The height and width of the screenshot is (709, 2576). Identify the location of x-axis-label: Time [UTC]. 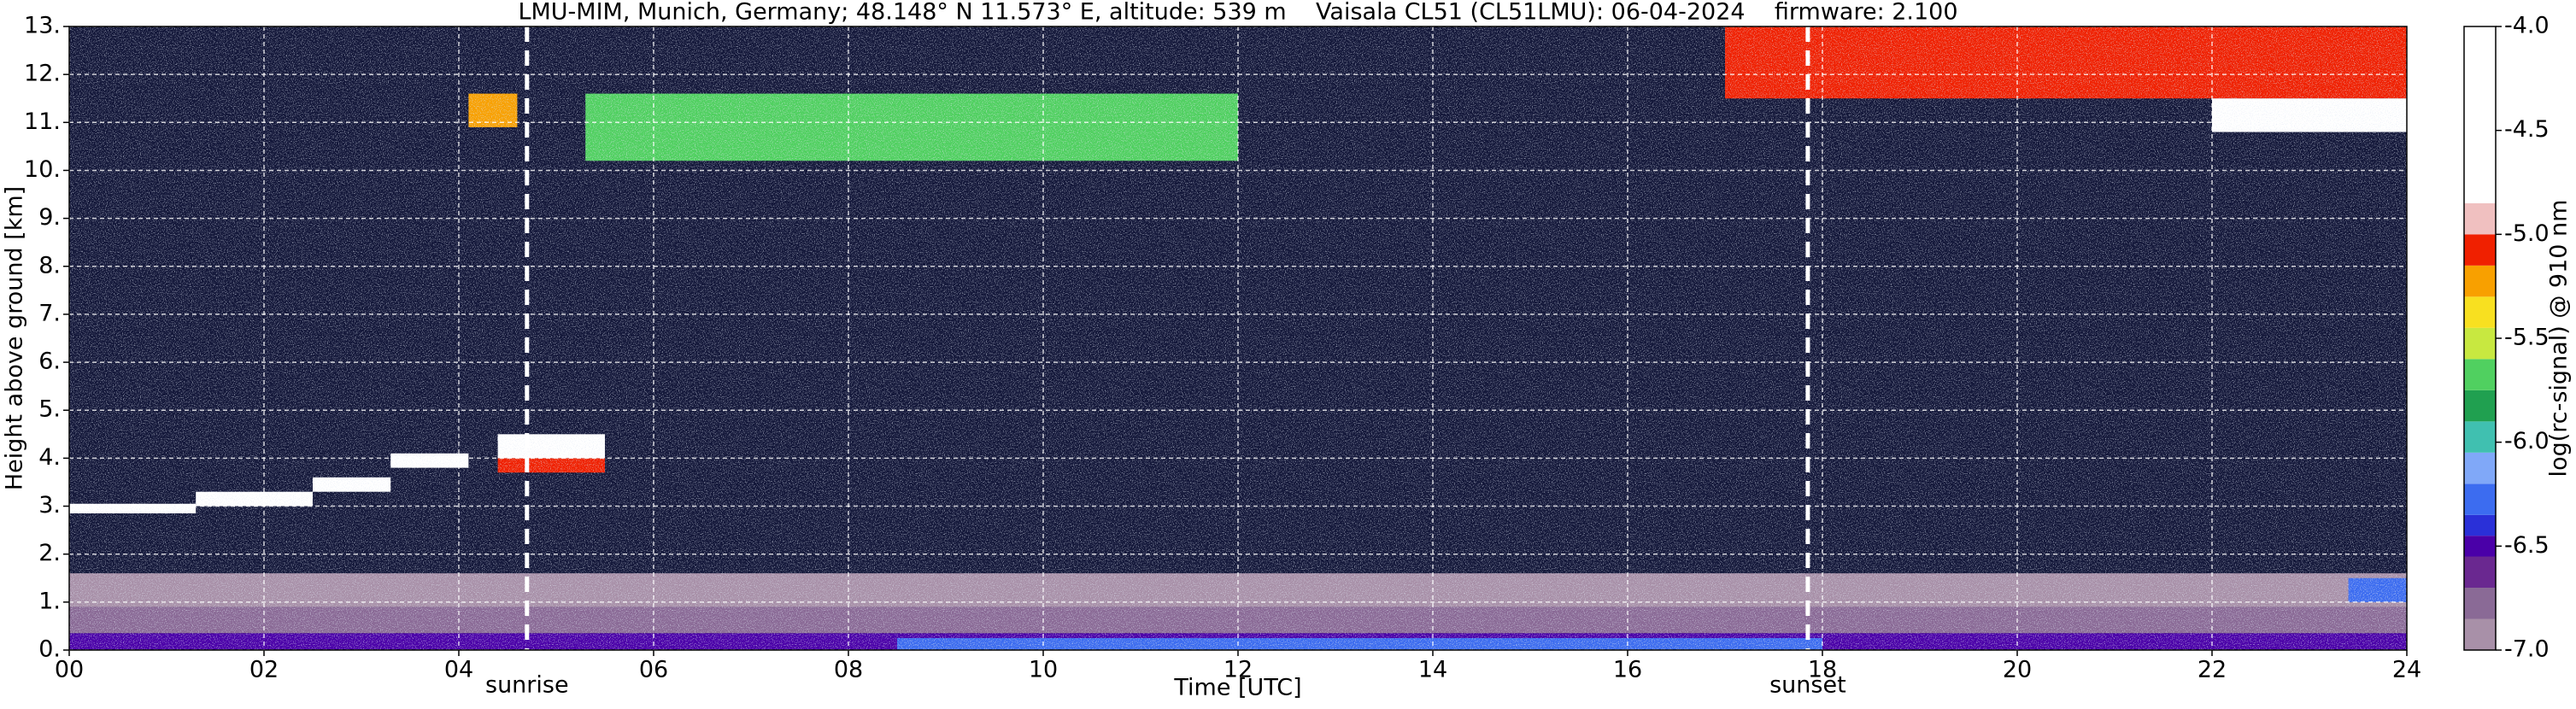
(1237, 688).